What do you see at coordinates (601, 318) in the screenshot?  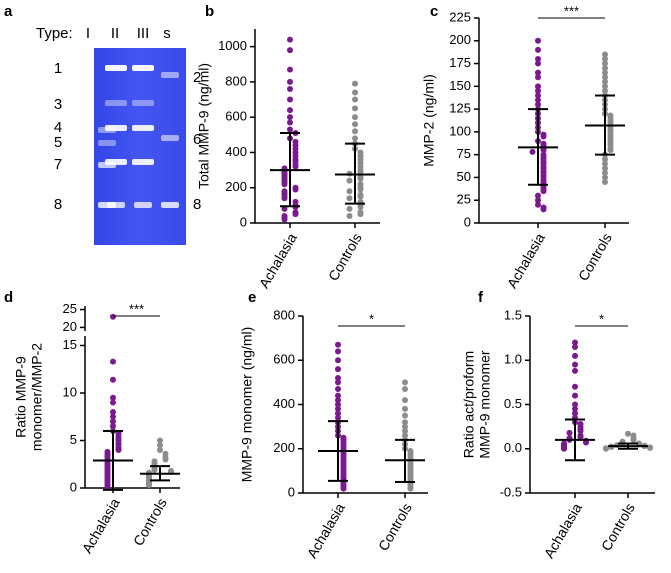 I see `significance-label: *` at bounding box center [601, 318].